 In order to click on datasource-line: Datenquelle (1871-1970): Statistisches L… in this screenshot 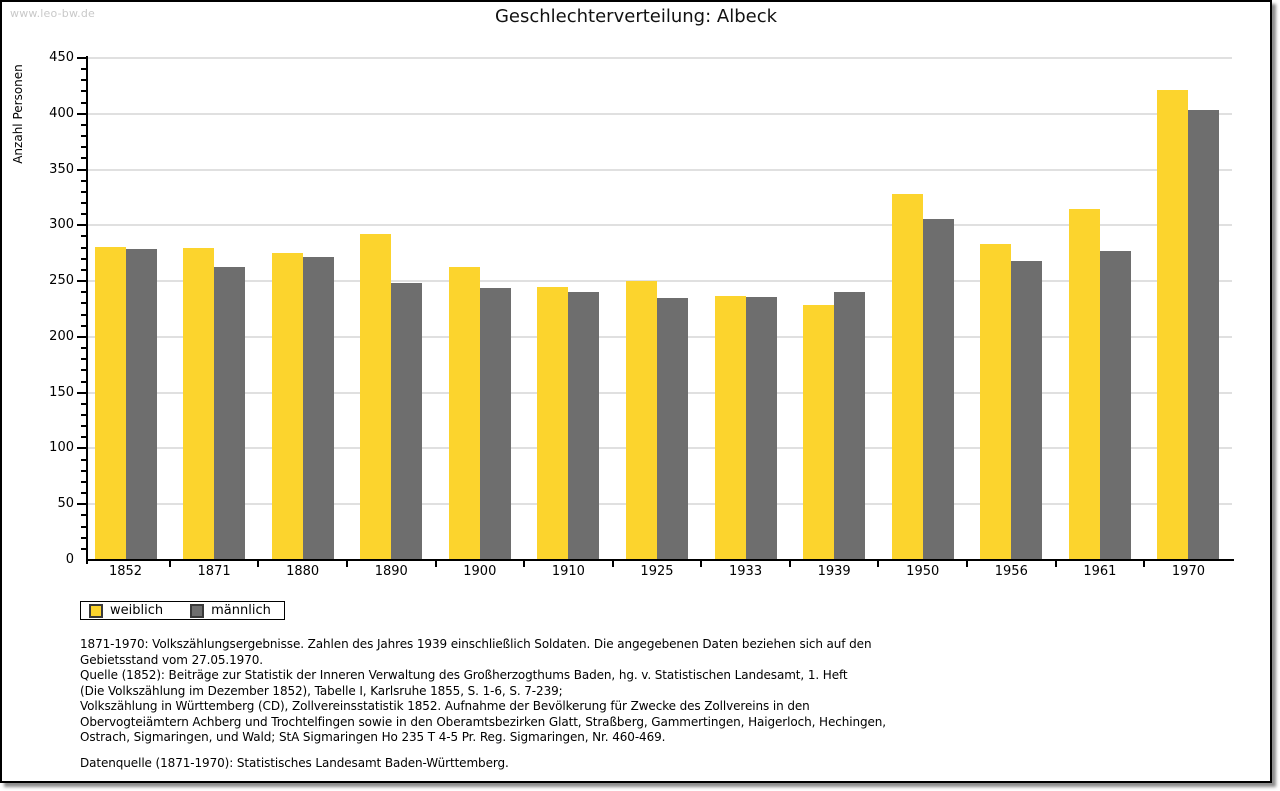, I will do `click(294, 762)`.